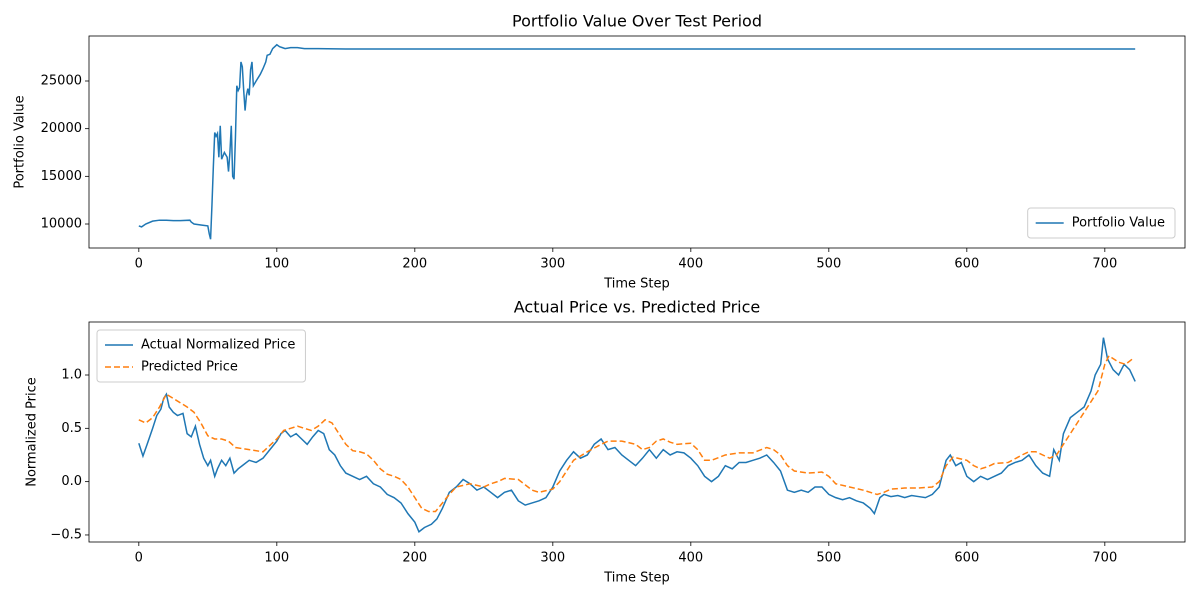 The image size is (1200, 600). Describe the element at coordinates (71, 428) in the screenshot. I see `y-tick-label: 0.5` at that location.